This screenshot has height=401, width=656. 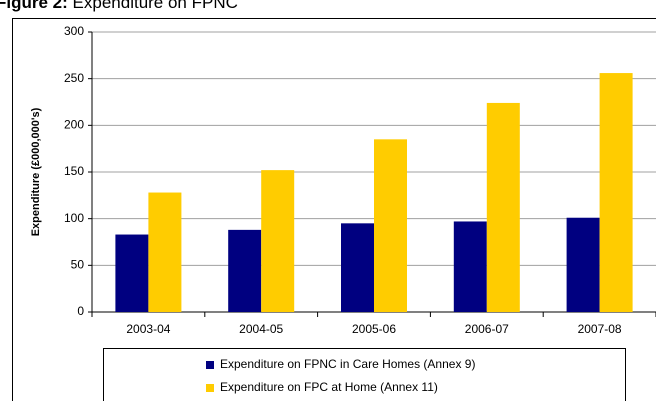 I want to click on y-tick-label: 300, so click(x=74, y=31).